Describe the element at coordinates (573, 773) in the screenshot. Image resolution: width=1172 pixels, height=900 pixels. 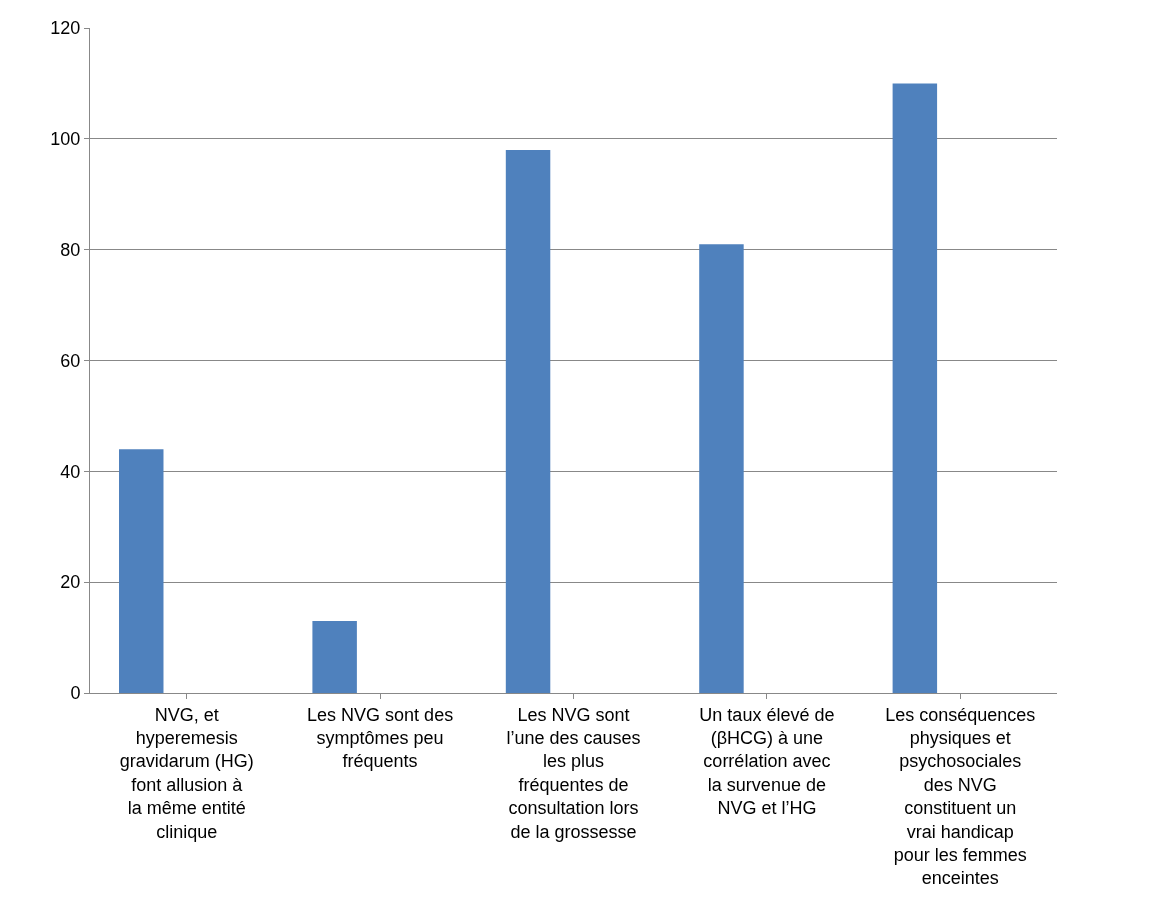
I see `x-tick-label: Les NVG sont l’une des causes les plus fréquentes de consultation lors de la grossesse` at that location.